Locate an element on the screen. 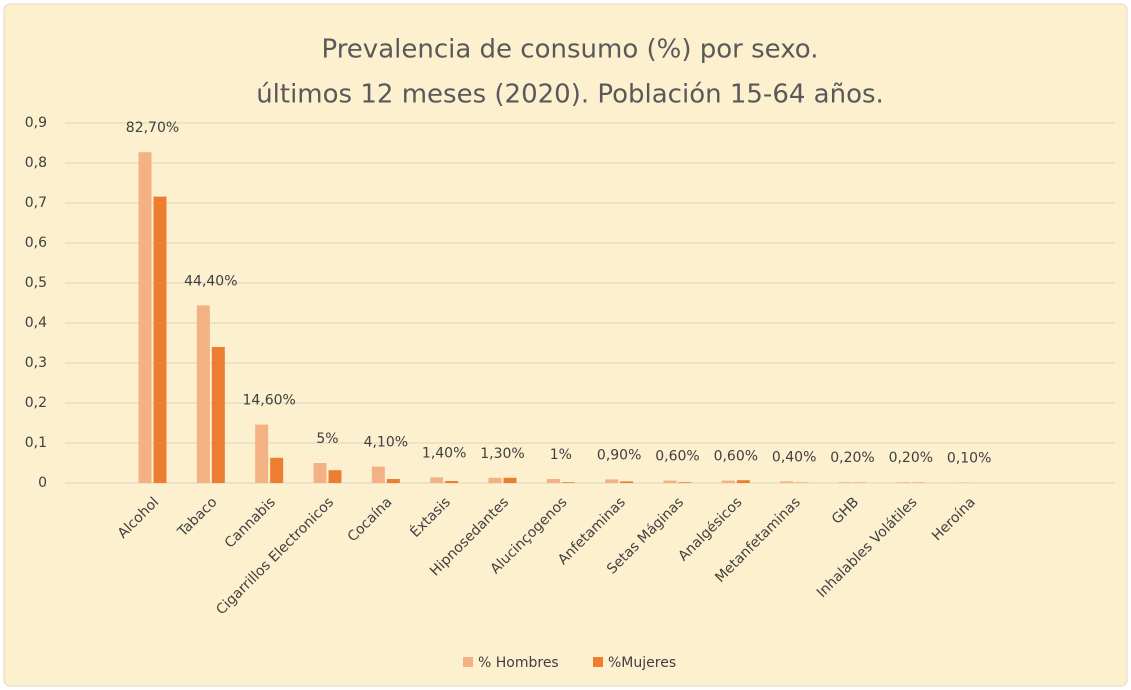 Image resolution: width=1131 pixels, height=690 pixels. data-label: 5% is located at coordinates (327, 439).